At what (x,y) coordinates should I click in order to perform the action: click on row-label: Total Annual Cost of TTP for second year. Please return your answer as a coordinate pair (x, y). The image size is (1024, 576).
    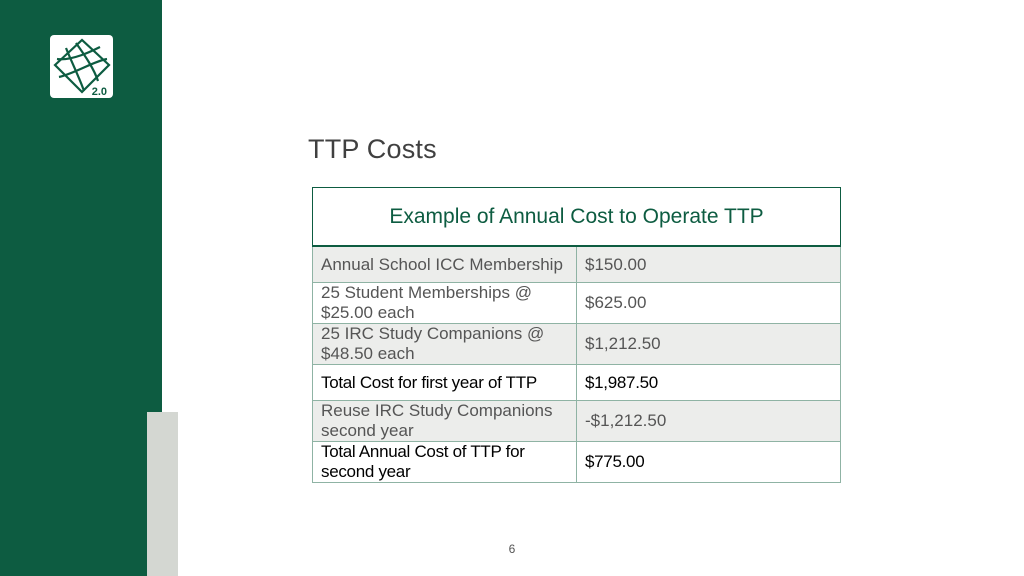
    Looking at the image, I should click on (444, 462).